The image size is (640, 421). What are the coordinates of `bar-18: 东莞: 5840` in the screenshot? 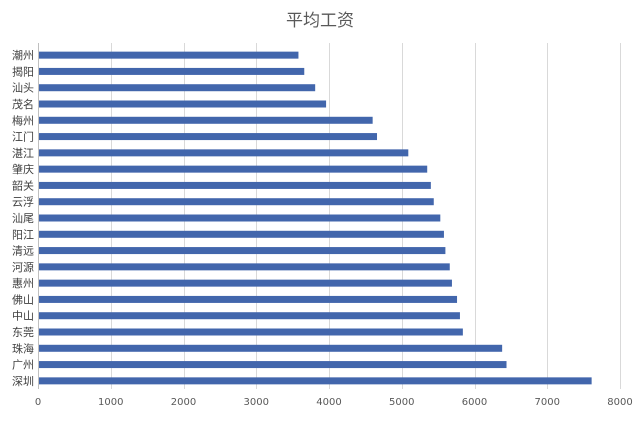 It's located at (251, 332).